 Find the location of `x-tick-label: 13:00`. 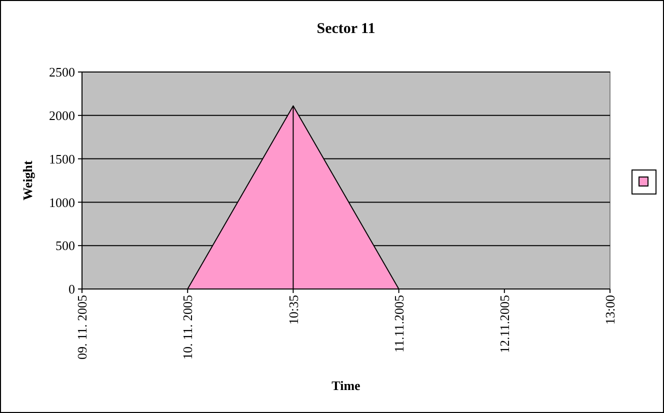

x-tick-label: 13:00 is located at coordinates (610, 310).